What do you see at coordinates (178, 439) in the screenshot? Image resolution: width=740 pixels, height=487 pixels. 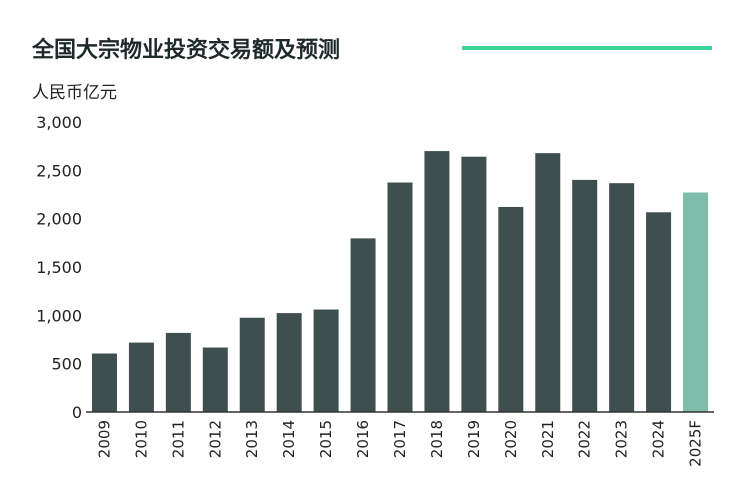 I see `x-tick-label: 2011` at bounding box center [178, 439].